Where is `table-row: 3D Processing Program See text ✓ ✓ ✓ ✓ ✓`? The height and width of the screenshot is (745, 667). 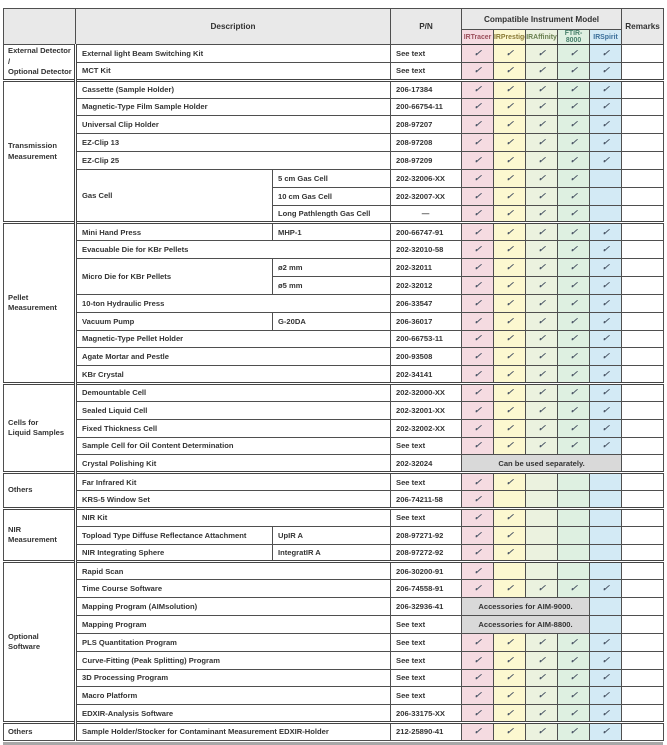 table-row: 3D Processing Program See text ✓ ✓ ✓ ✓ ✓ is located at coordinates (334, 678).